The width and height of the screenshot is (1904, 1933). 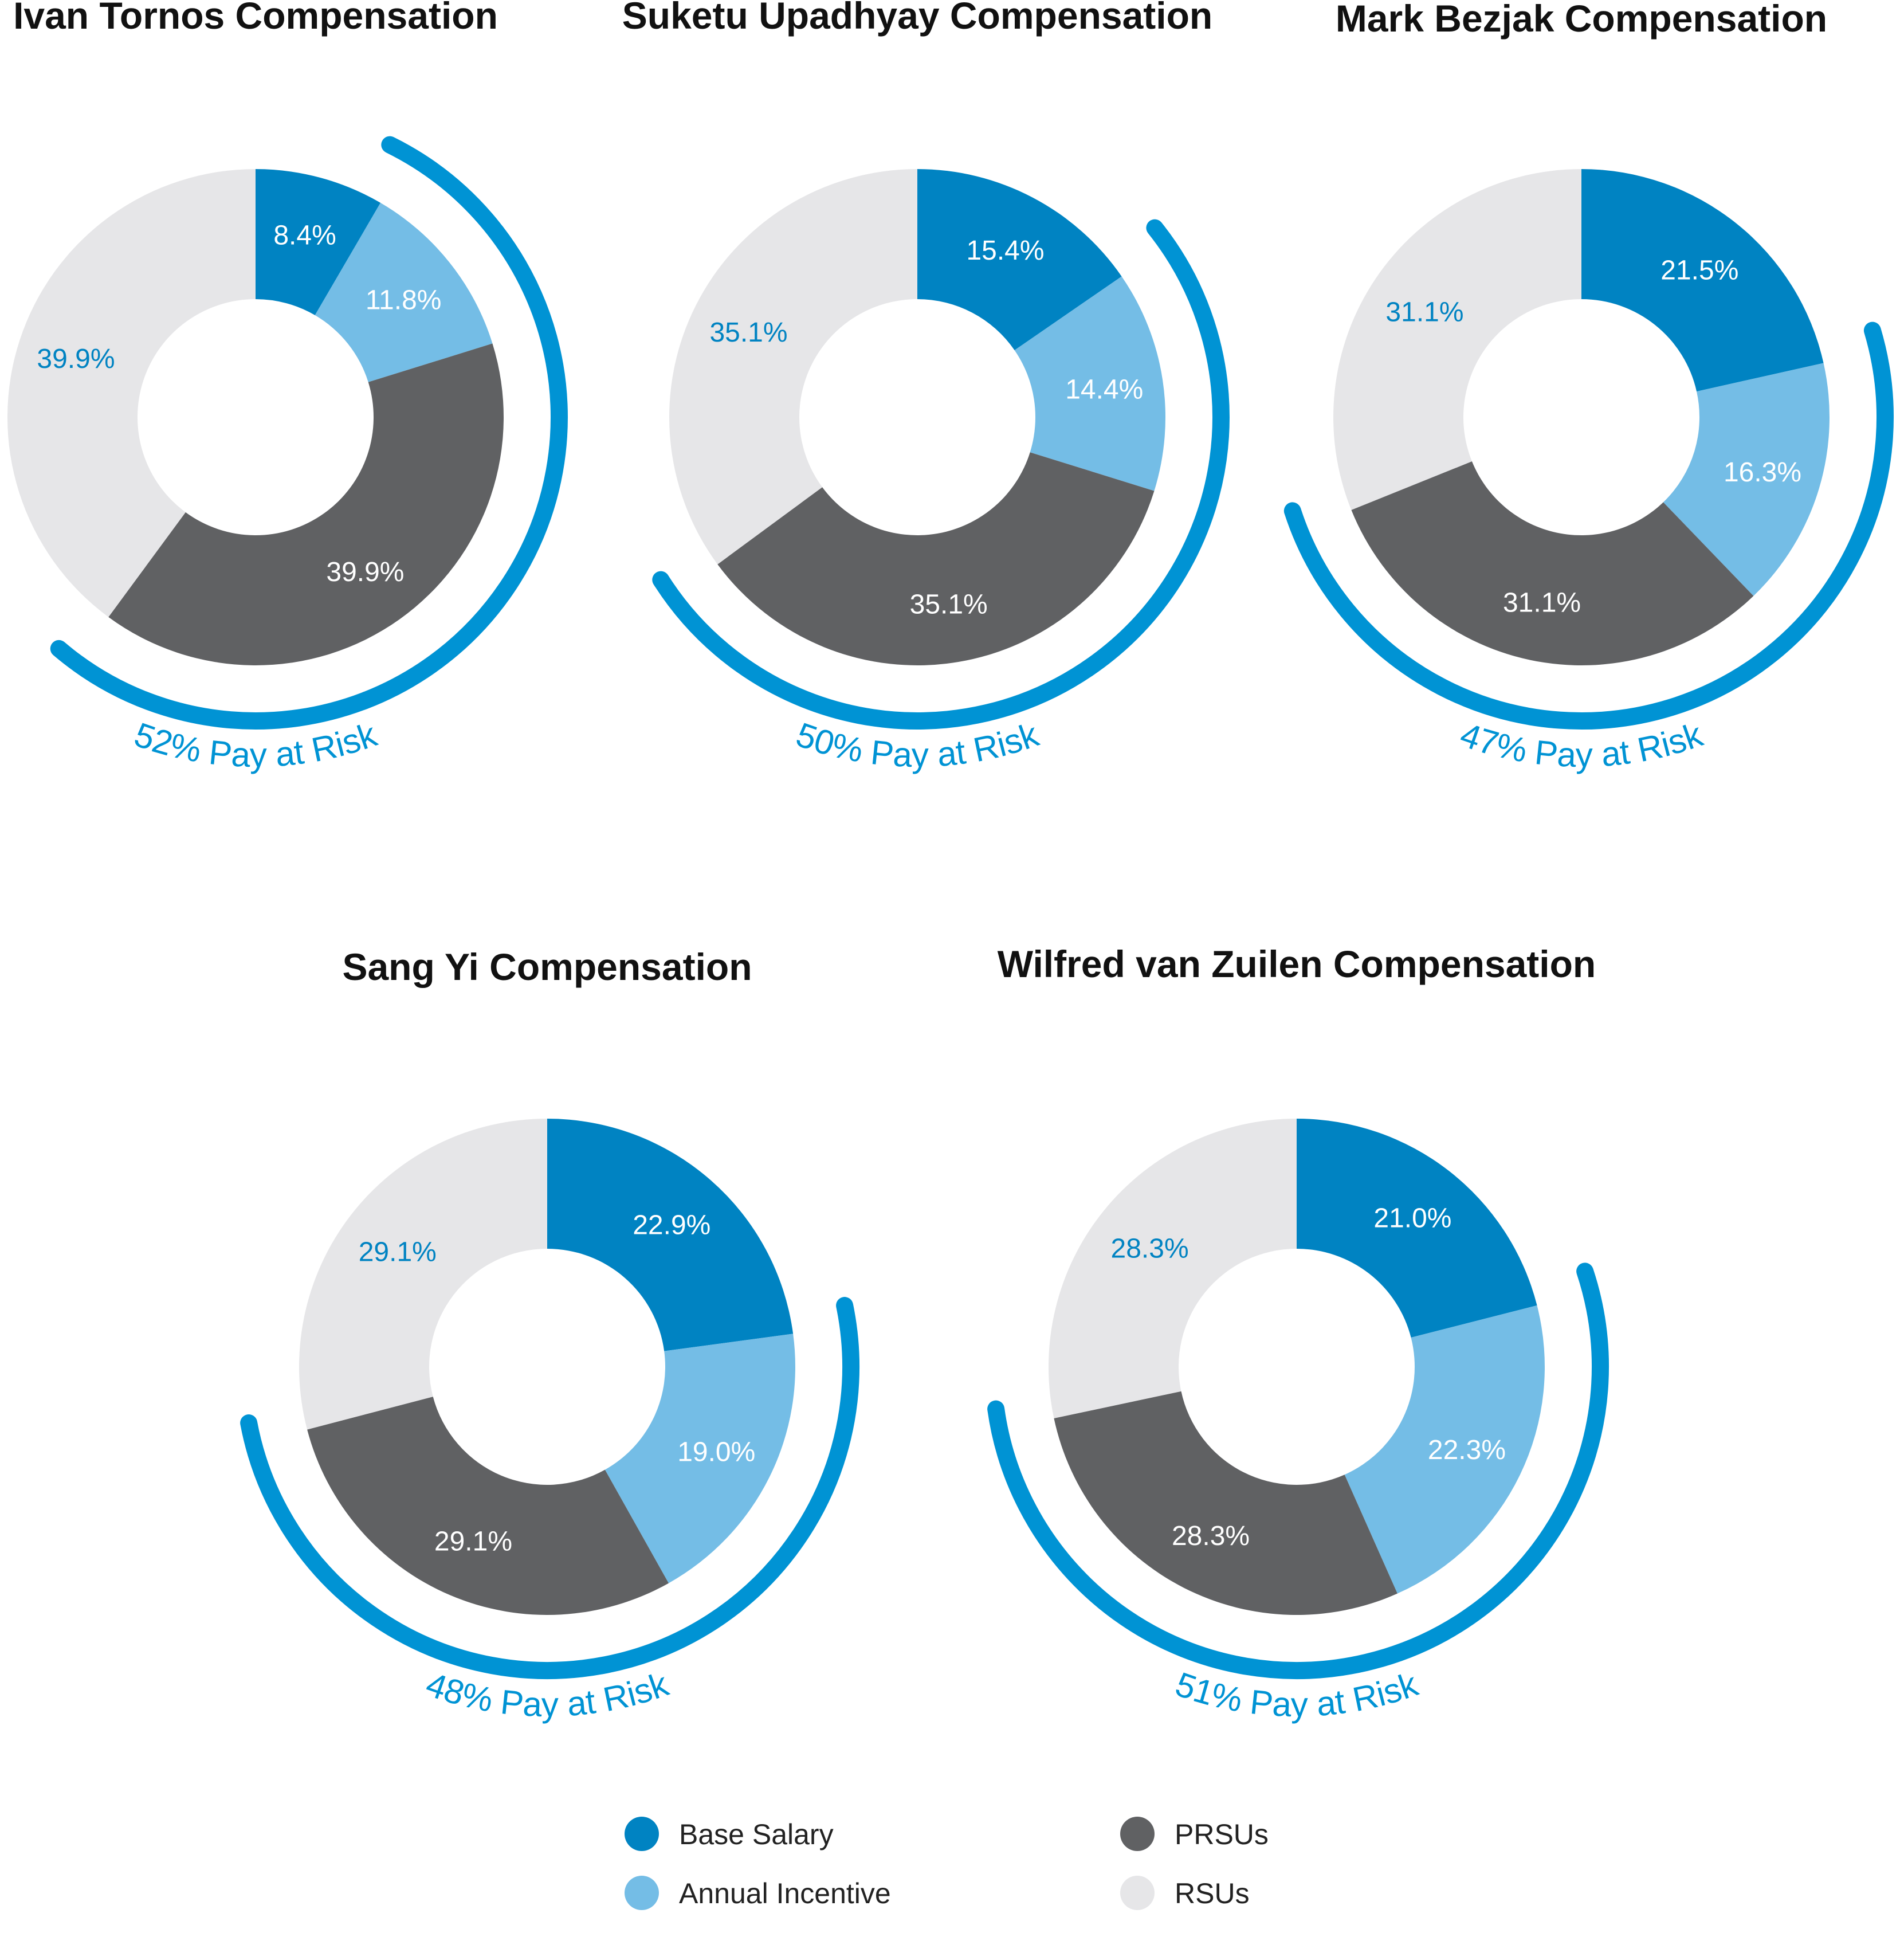 I want to click on legend-label-prsus: PRSUs, so click(x=1222, y=1834).